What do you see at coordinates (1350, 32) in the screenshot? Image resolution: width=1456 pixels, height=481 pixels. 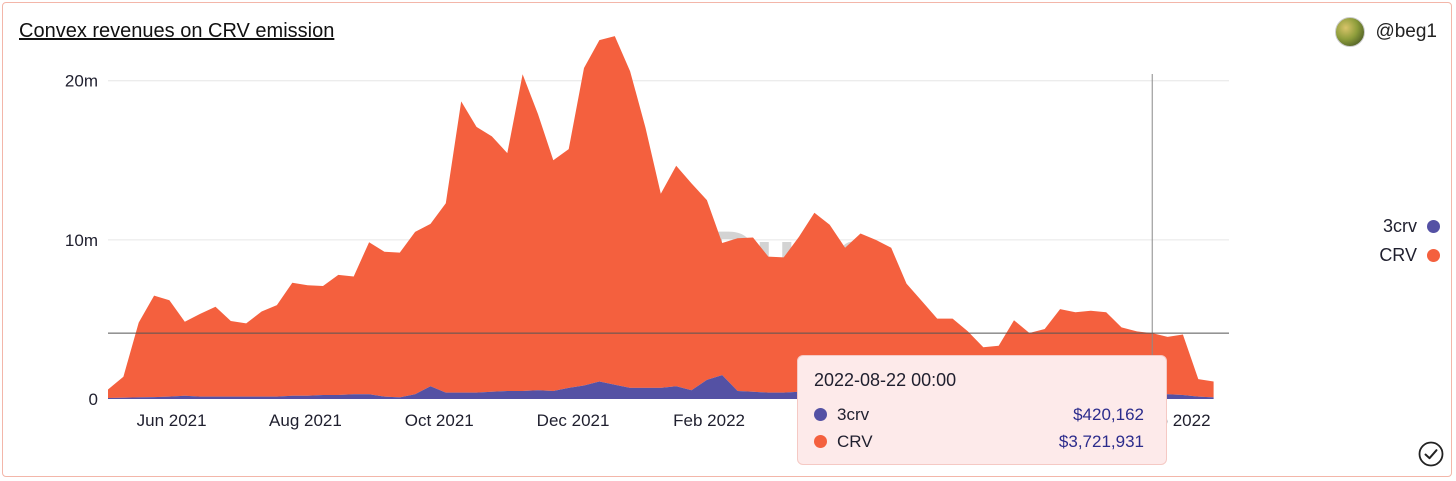 I see `avatar` at bounding box center [1350, 32].